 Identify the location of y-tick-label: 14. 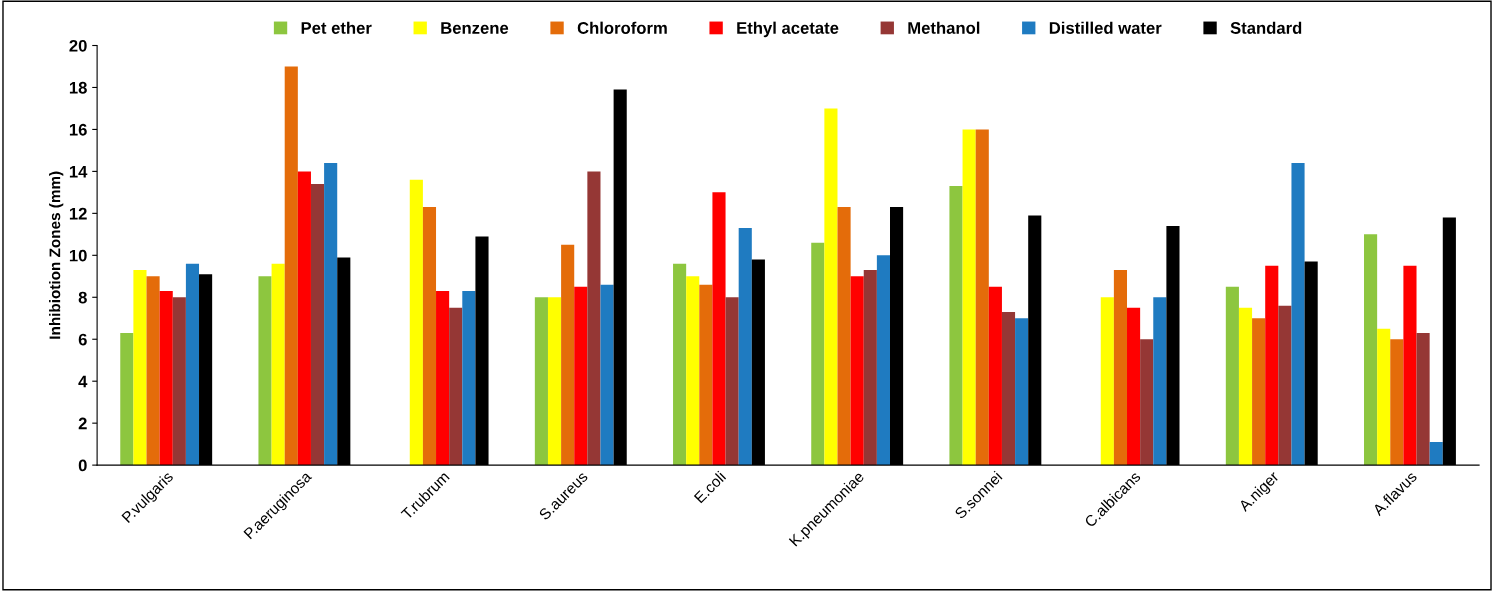
(78, 171).